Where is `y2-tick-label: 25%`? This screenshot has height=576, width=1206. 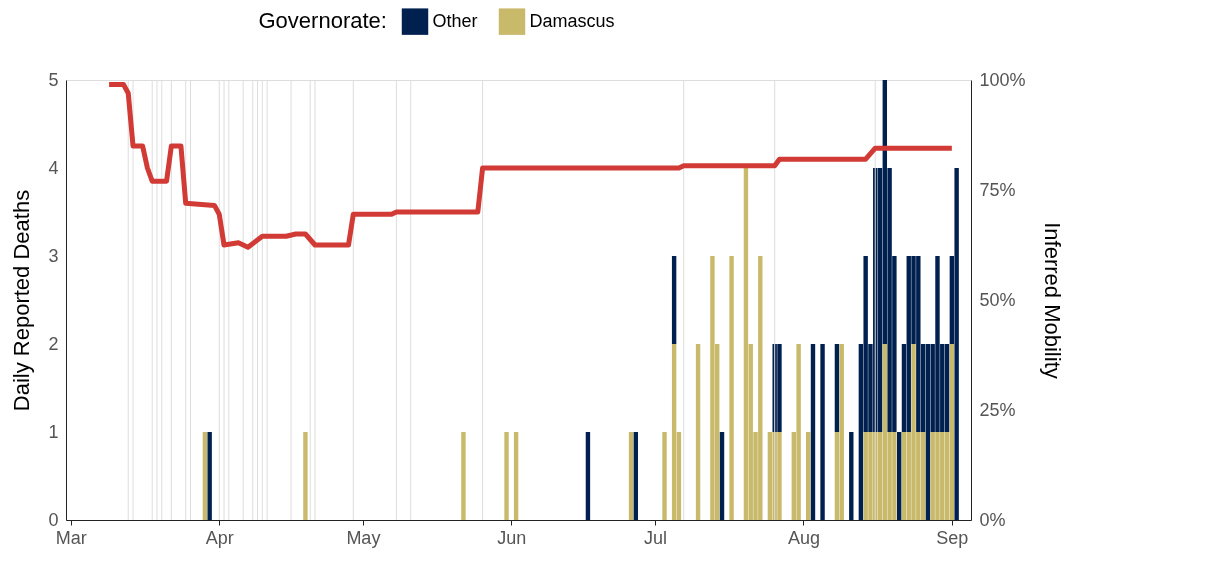
y2-tick-label: 25% is located at coordinates (997, 409).